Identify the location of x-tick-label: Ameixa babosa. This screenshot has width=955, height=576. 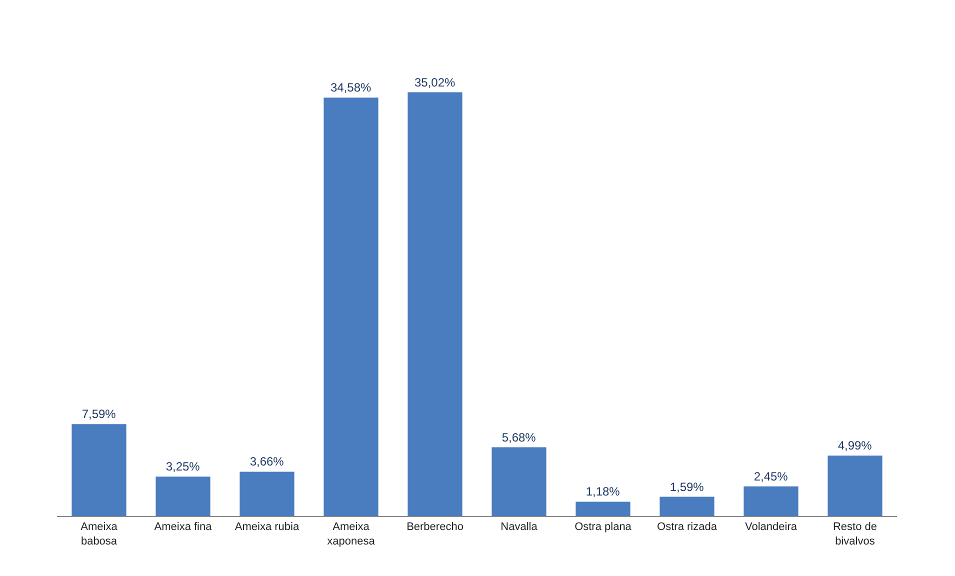
(99, 534).